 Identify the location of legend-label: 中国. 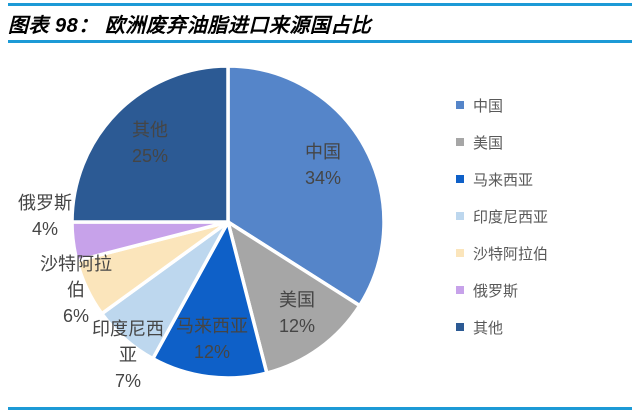
(488, 106).